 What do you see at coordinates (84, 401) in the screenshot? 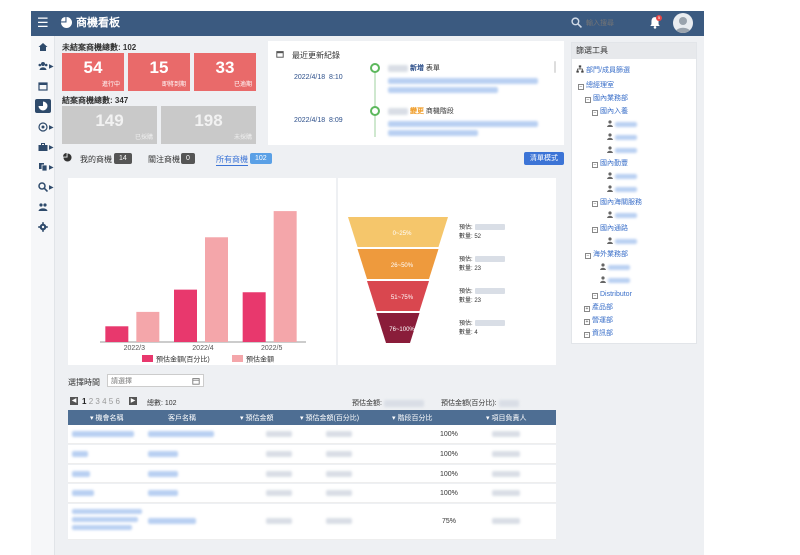
I see `page-number: 1` at bounding box center [84, 401].